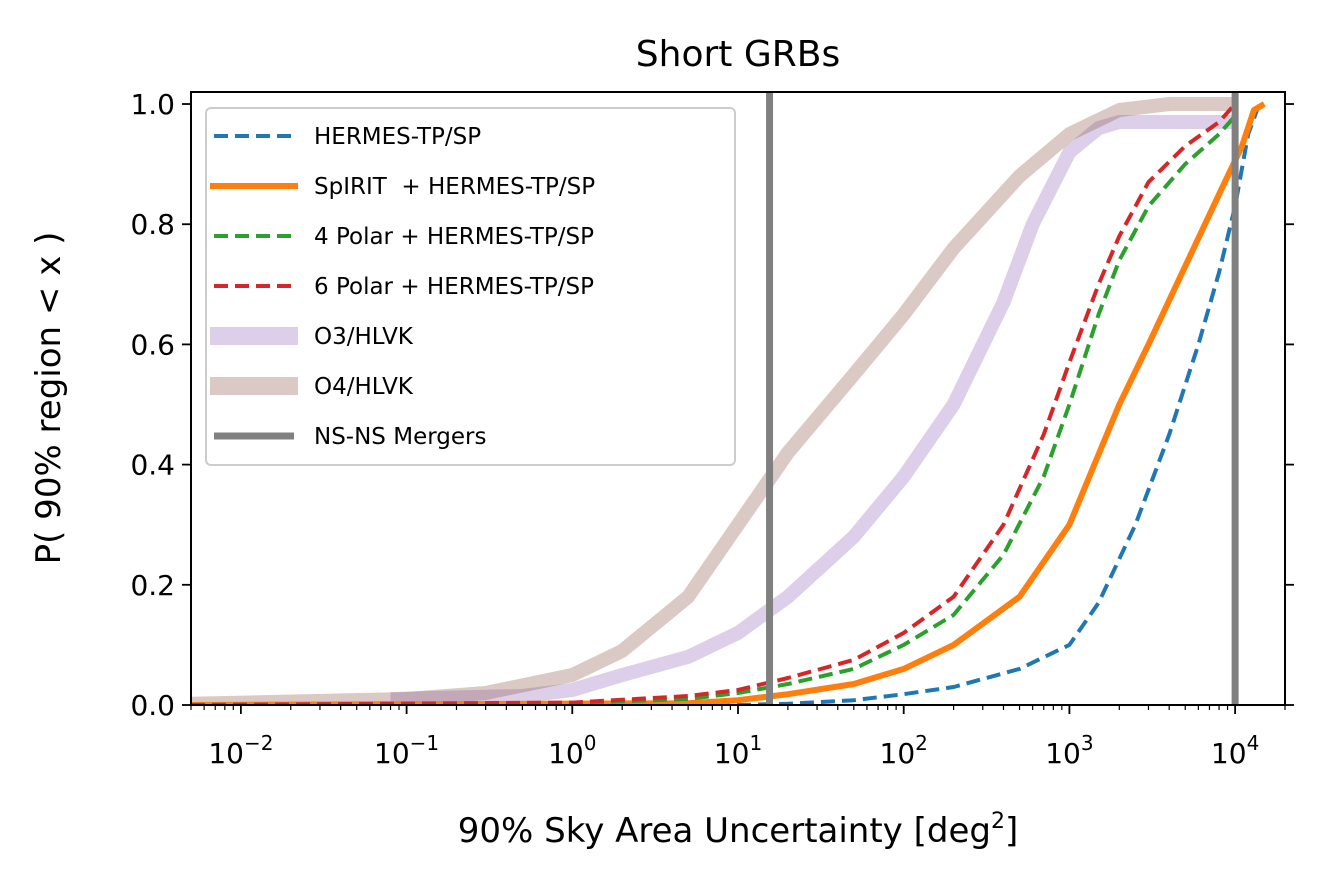 Image resolution: width=1329 pixels, height=880 pixels. Describe the element at coordinates (572, 750) in the screenshot. I see `x-tick-label: 10⁰` at that location.